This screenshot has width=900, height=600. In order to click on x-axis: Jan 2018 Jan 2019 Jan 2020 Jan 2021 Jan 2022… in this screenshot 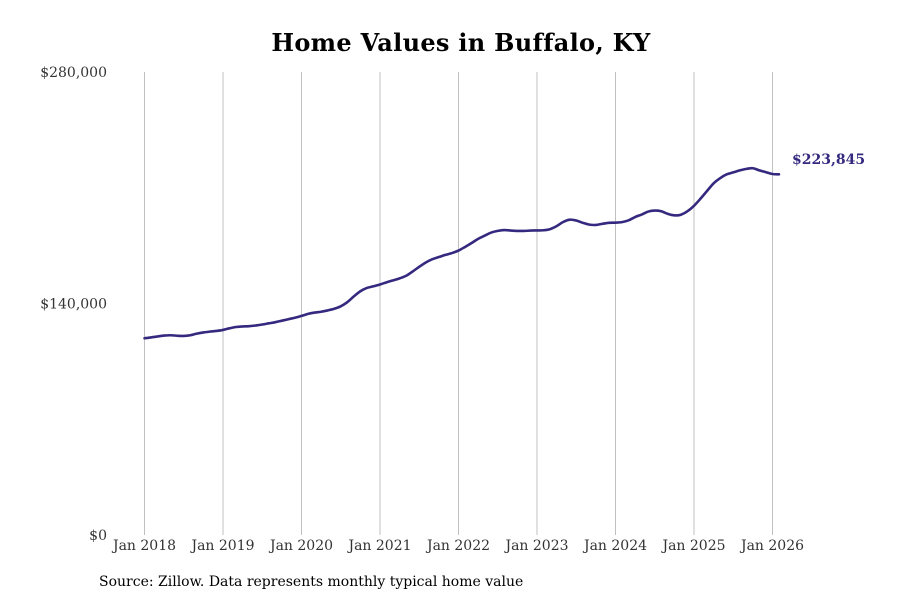, I will do `click(457, 546)`.